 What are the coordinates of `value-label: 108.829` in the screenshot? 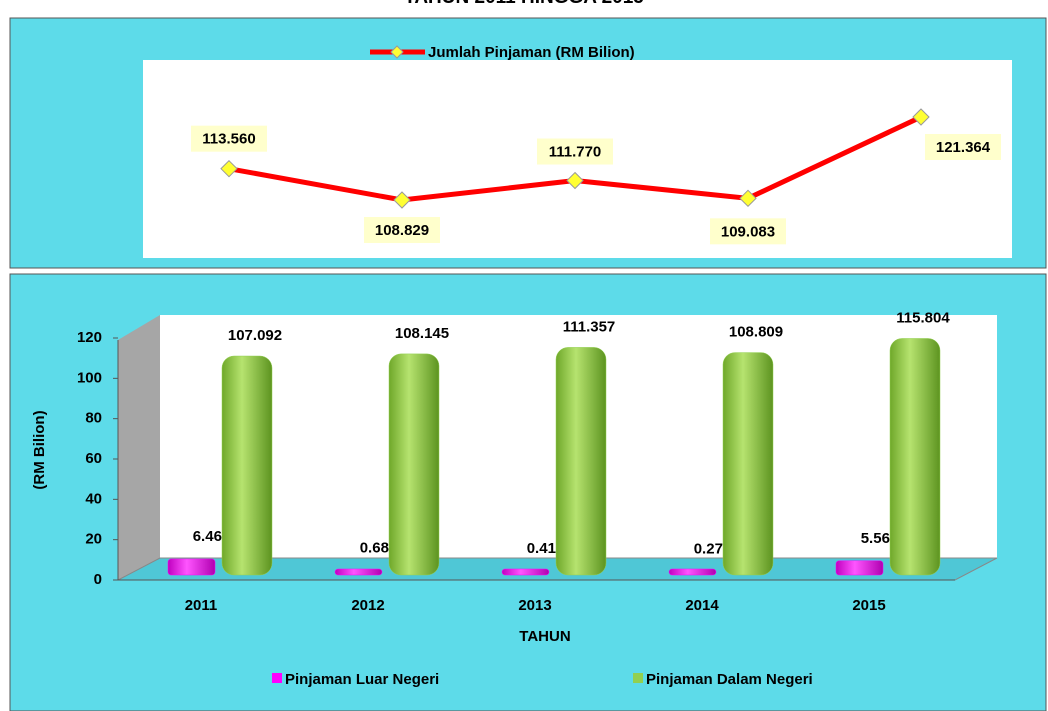 It's located at (402, 230).